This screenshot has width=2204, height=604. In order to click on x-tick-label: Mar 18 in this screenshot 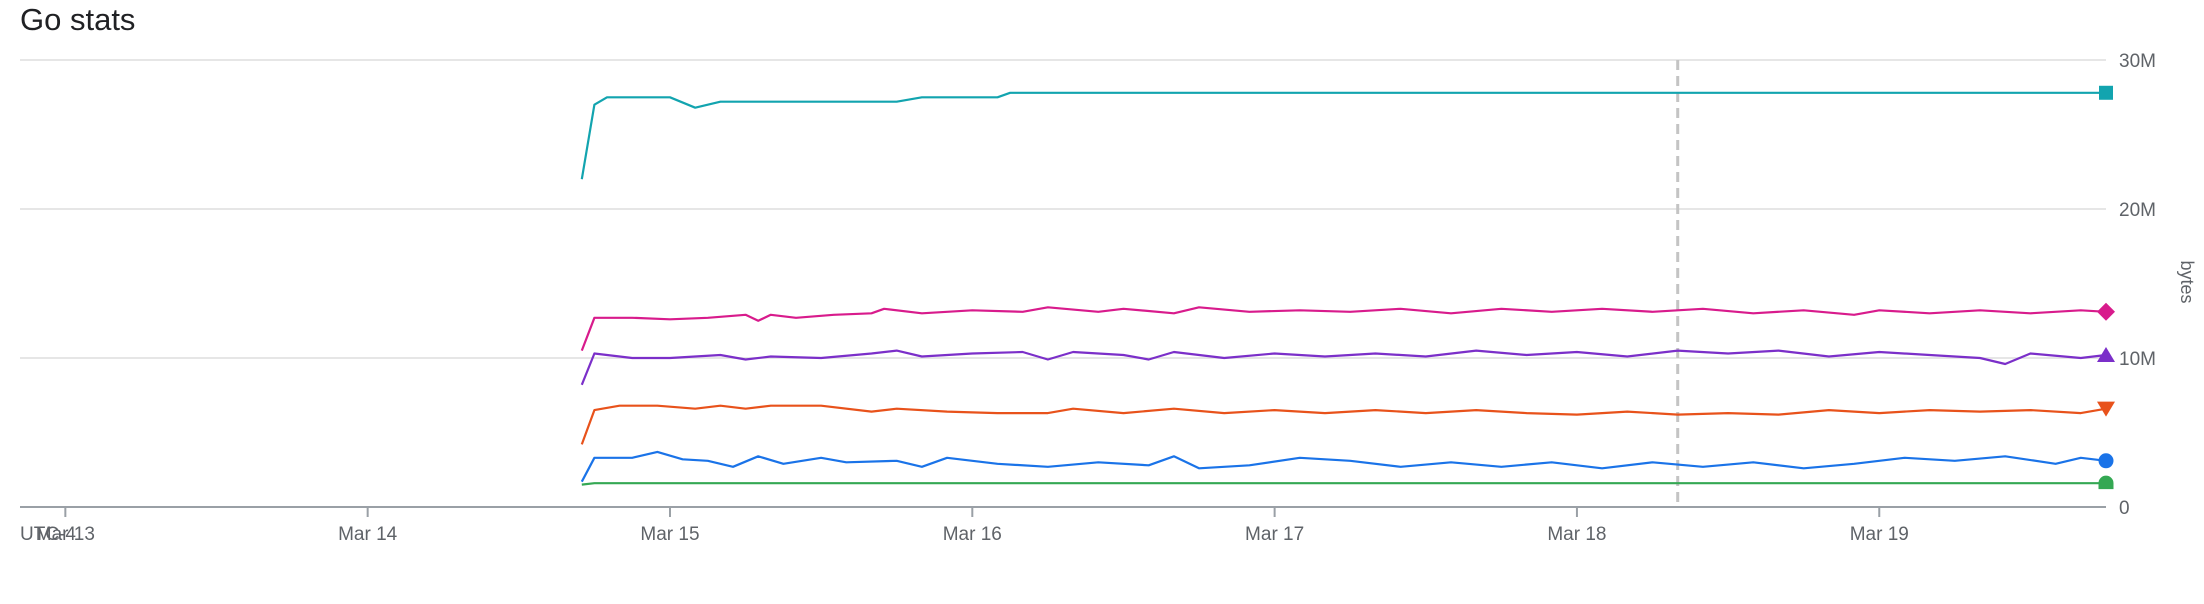, I will do `click(1576, 534)`.